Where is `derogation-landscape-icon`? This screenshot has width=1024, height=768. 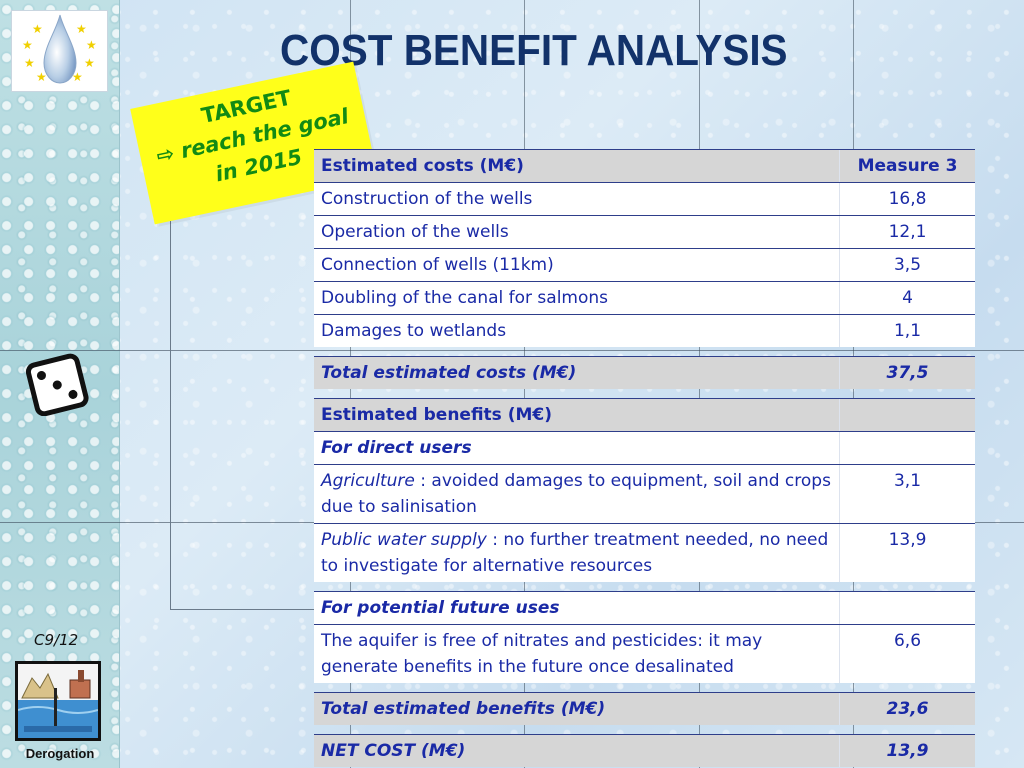 derogation-landscape-icon is located at coordinates (58, 701).